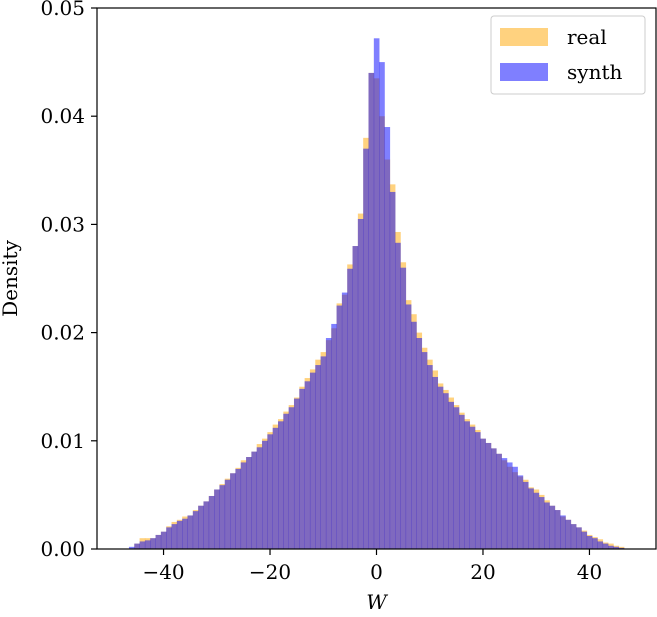 This screenshot has width=657, height=617. Describe the element at coordinates (62, 116) in the screenshot. I see `y-tick-label: 0.04` at that location.